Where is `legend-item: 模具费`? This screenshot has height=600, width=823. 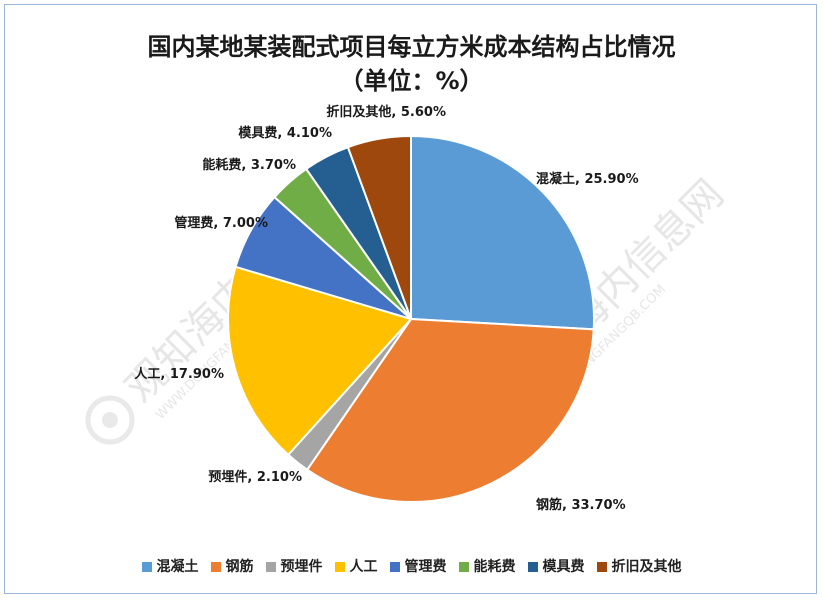
legend-item: 模具费 is located at coordinates (556, 566).